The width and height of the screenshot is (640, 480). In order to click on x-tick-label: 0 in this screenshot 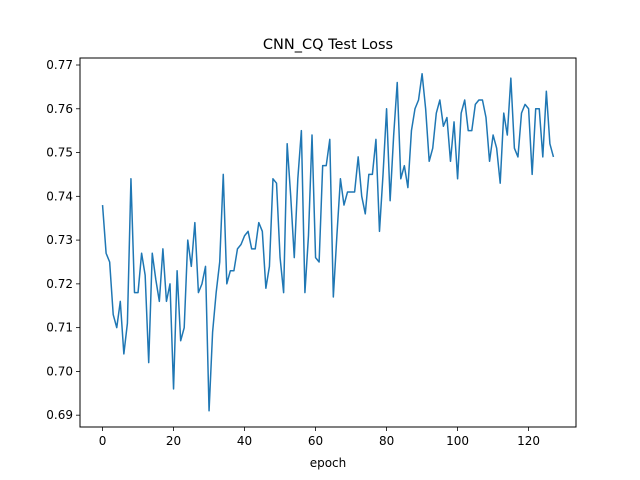, I will do `click(103, 441)`.